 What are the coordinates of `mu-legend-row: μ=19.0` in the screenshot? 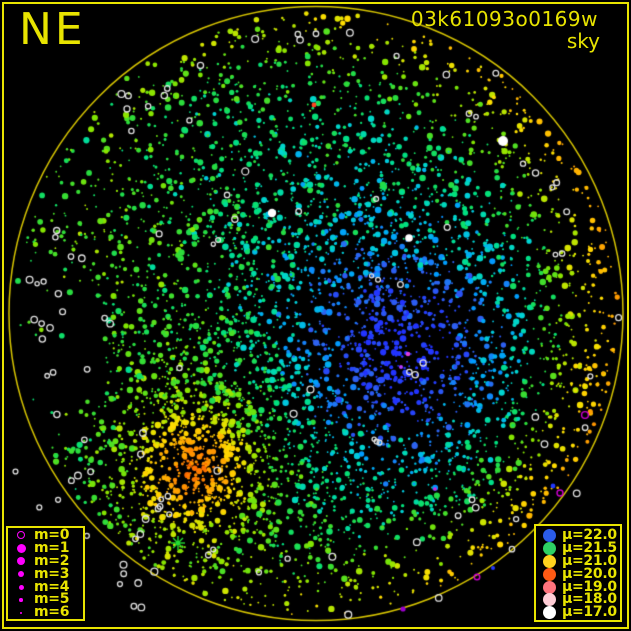 It's located at (578, 586).